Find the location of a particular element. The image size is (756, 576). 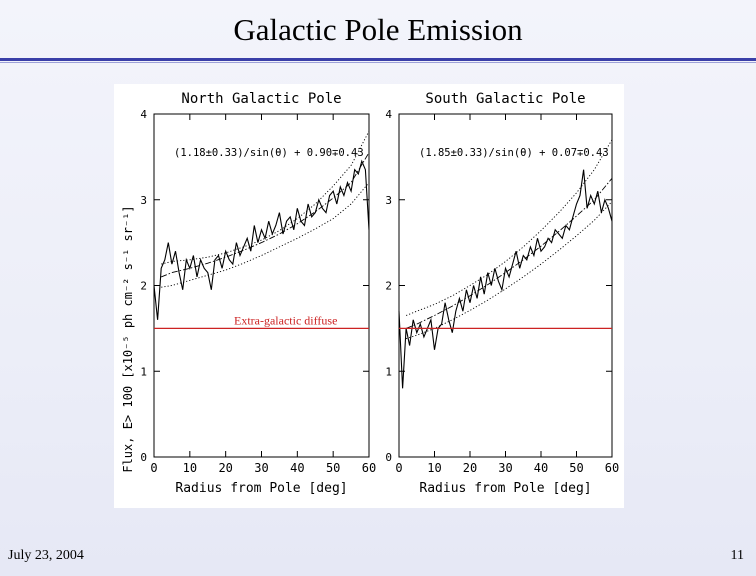

north-y-tick-label: 0 is located at coordinates (143, 457).